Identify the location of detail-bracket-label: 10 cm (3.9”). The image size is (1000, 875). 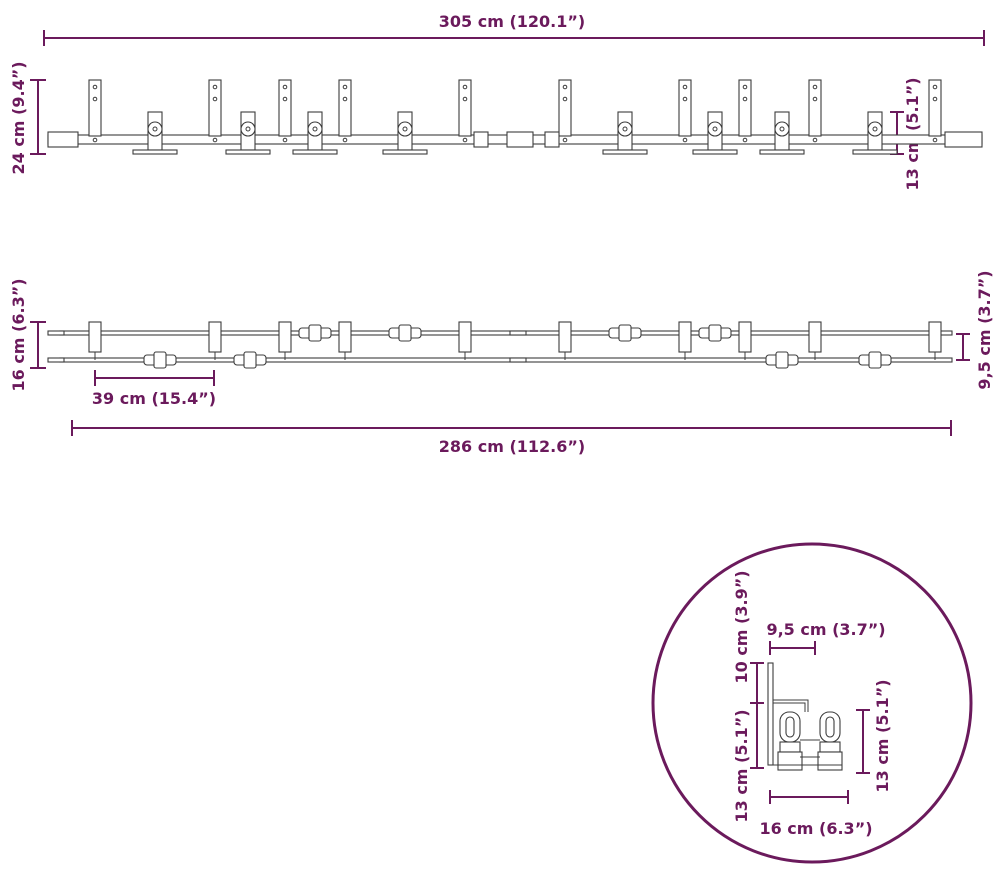
(741, 626).